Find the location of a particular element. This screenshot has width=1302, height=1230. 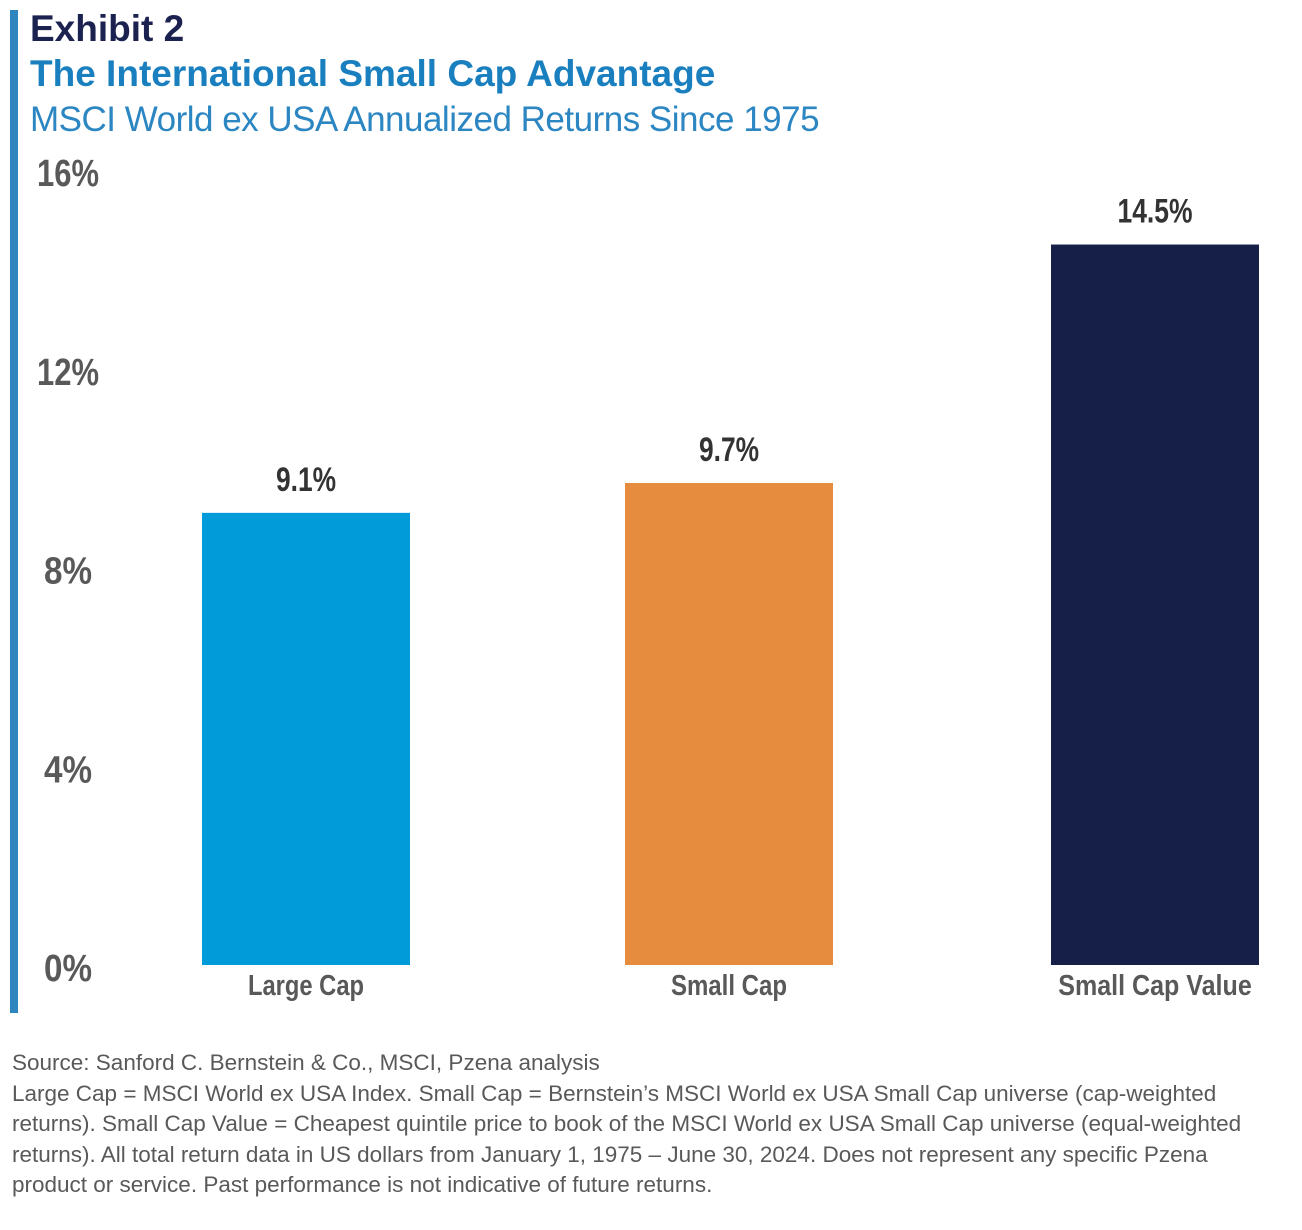

x-tick-label: Small Cap is located at coordinates (729, 986).